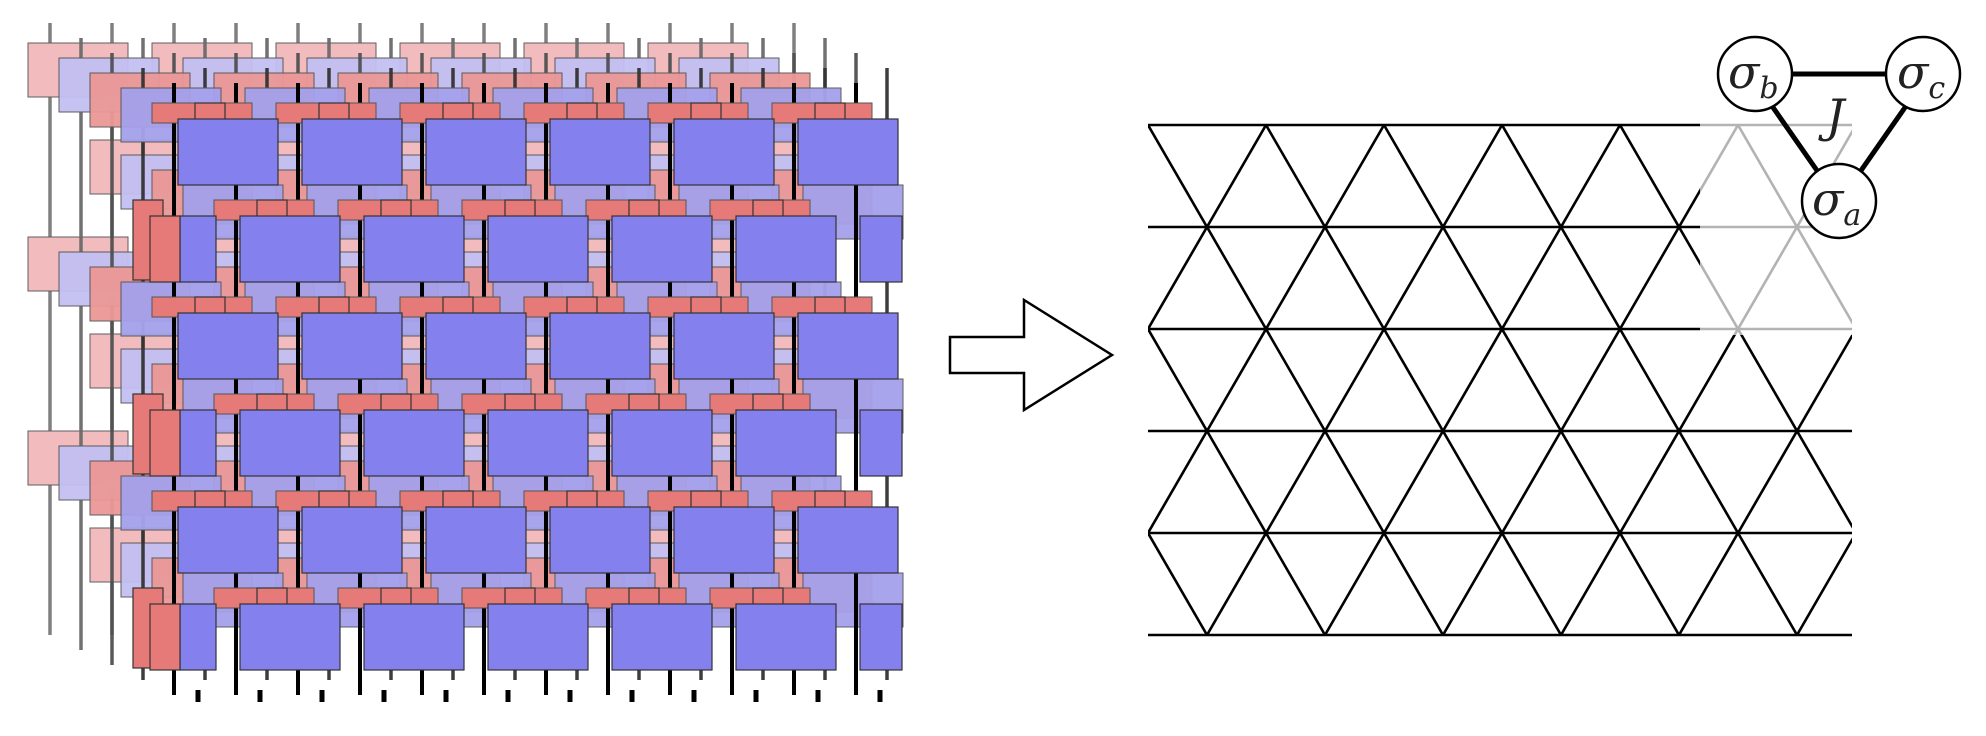 The image size is (1986, 736). I want to click on node-sigma-b: σb, so click(1755, 74).